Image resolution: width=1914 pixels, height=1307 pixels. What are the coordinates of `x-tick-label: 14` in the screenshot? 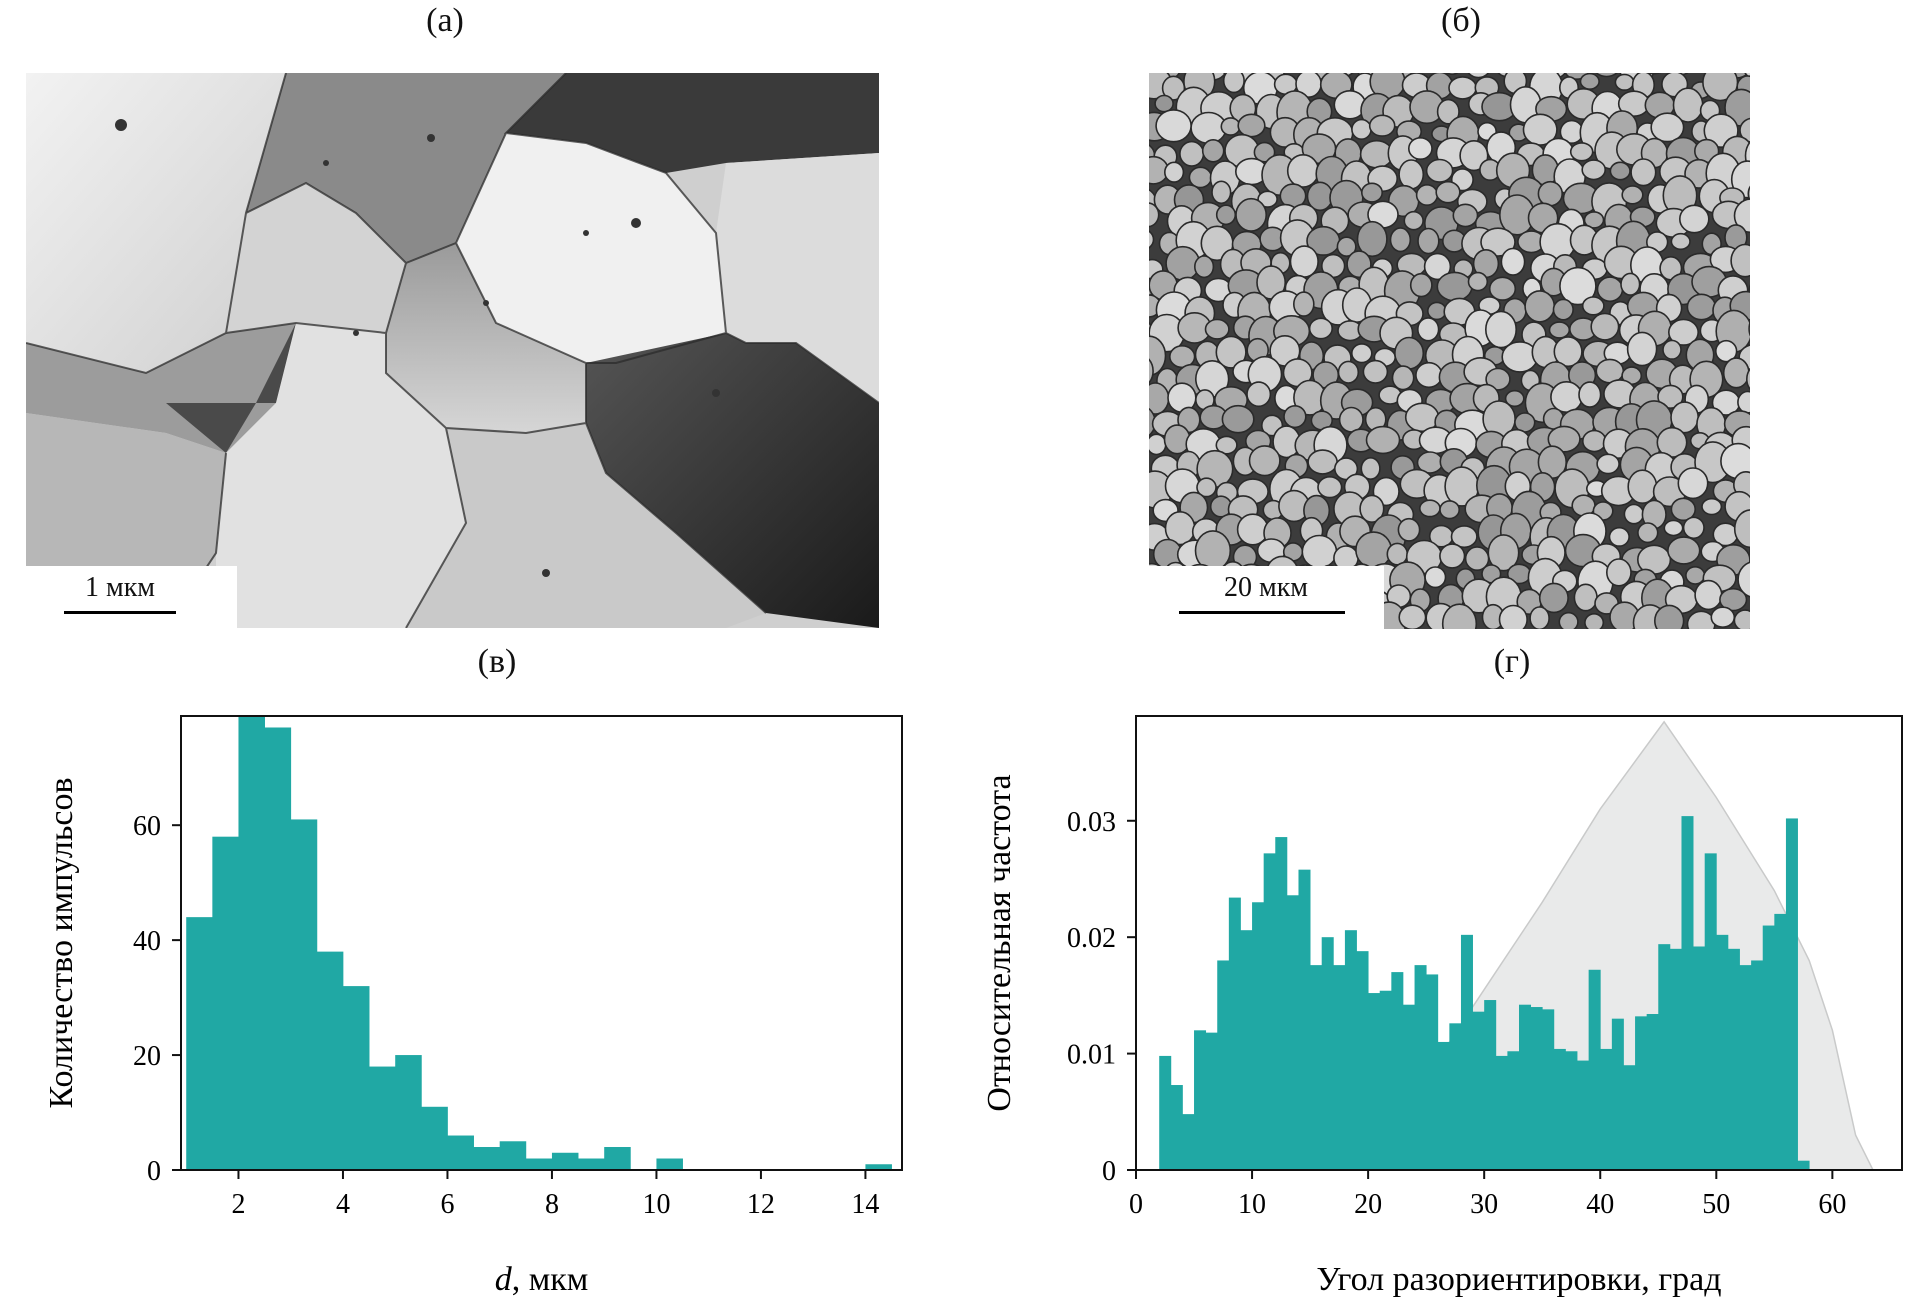 It's located at (865, 1204).